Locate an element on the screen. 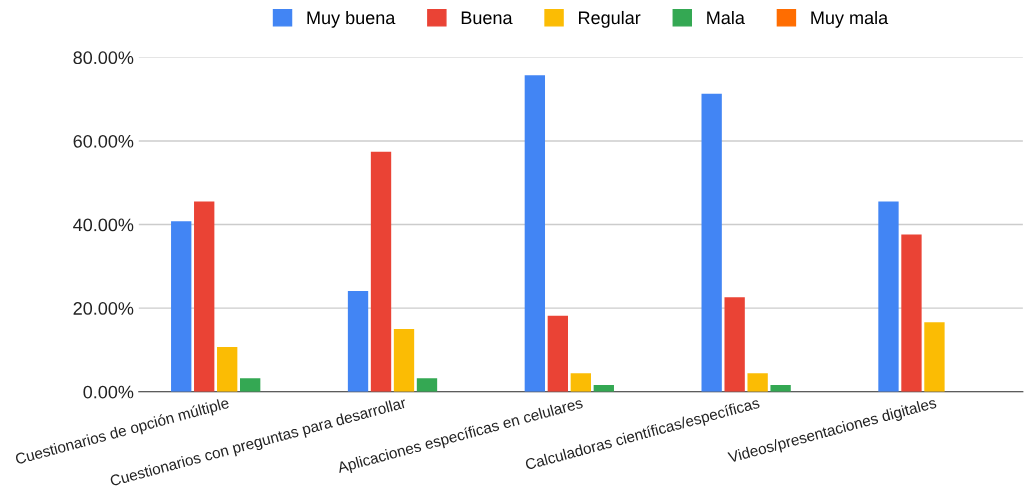  y-tick-label: 0.00% is located at coordinates (108, 392).